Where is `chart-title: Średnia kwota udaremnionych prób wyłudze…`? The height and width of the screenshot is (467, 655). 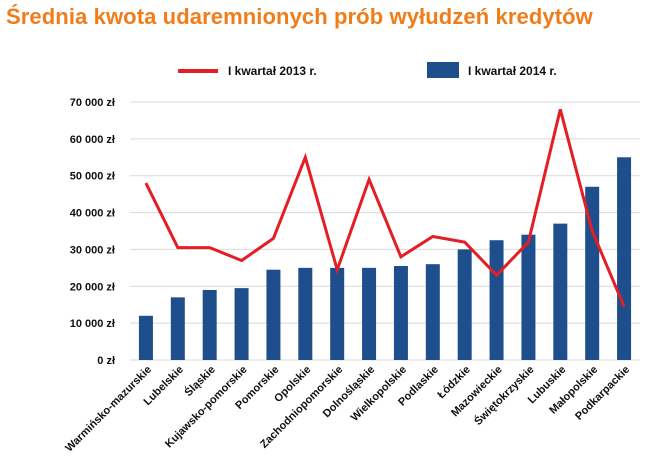
chart-title: Średnia kwota udaremnionych prób wyłudze… is located at coordinates (299, 16).